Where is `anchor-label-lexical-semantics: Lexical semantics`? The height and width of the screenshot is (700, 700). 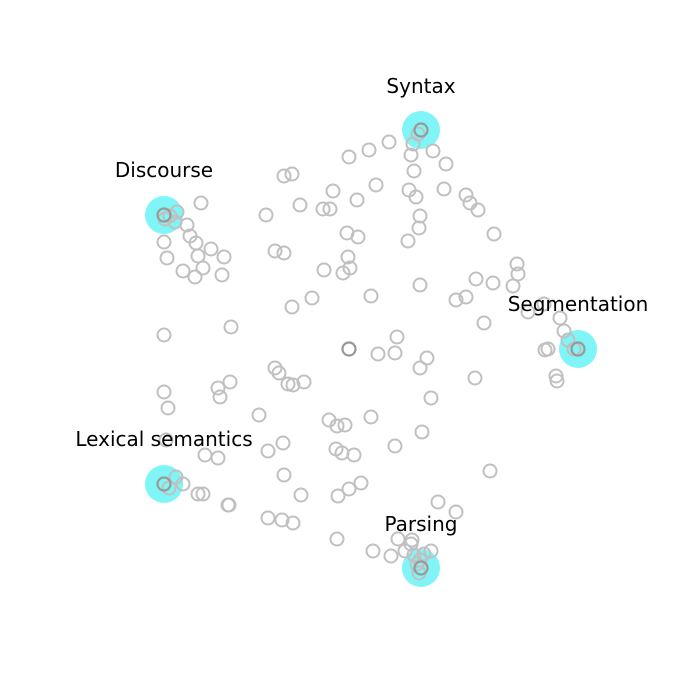 anchor-label-lexical-semantics: Lexical semantics is located at coordinates (163, 439).